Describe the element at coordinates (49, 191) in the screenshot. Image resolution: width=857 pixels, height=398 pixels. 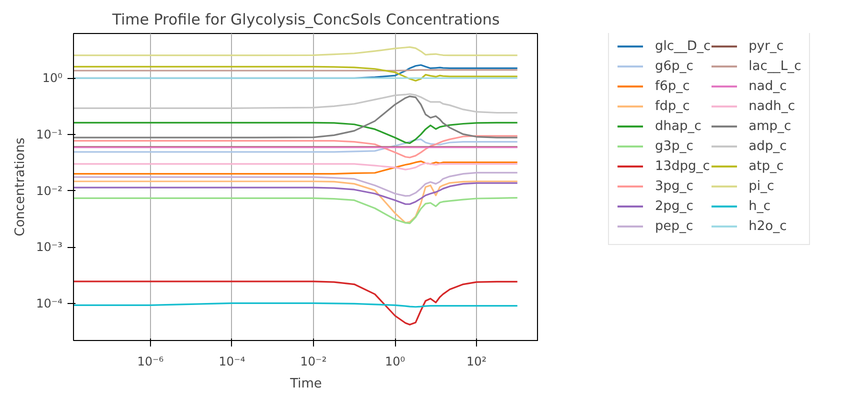
I see `y-tick-label: 10⁻²` at that location.